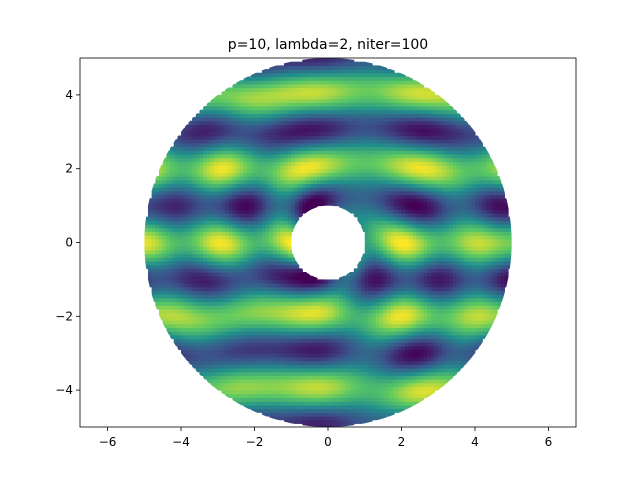  I want to click on y-tick-label: 4, so click(69, 95).